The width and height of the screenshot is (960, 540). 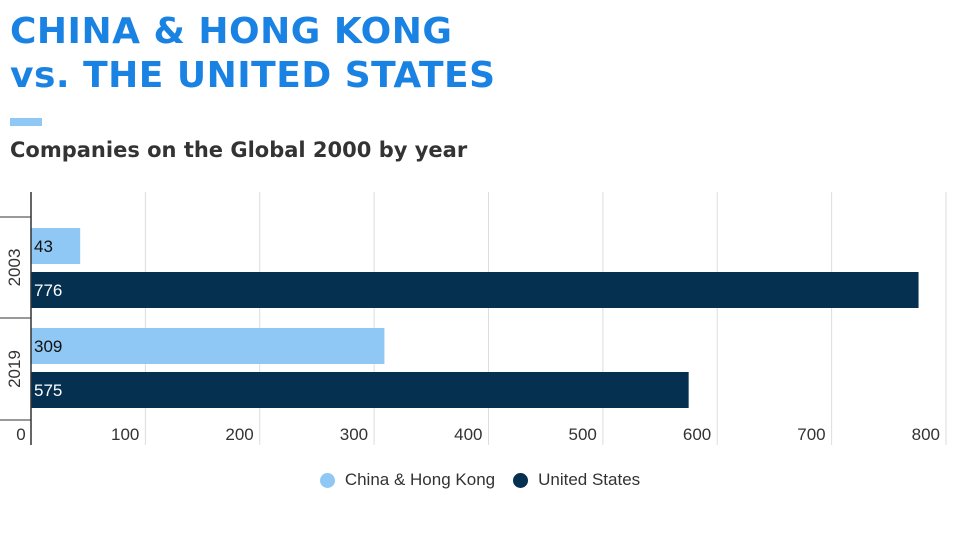 I want to click on legend-label-china: China & Hong Kong, so click(x=420, y=479).